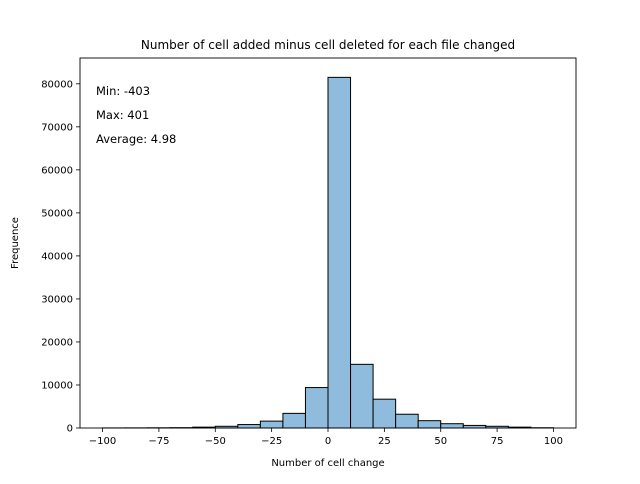  Describe the element at coordinates (327, 463) in the screenshot. I see `x-axis-label: Number of cell change` at that location.